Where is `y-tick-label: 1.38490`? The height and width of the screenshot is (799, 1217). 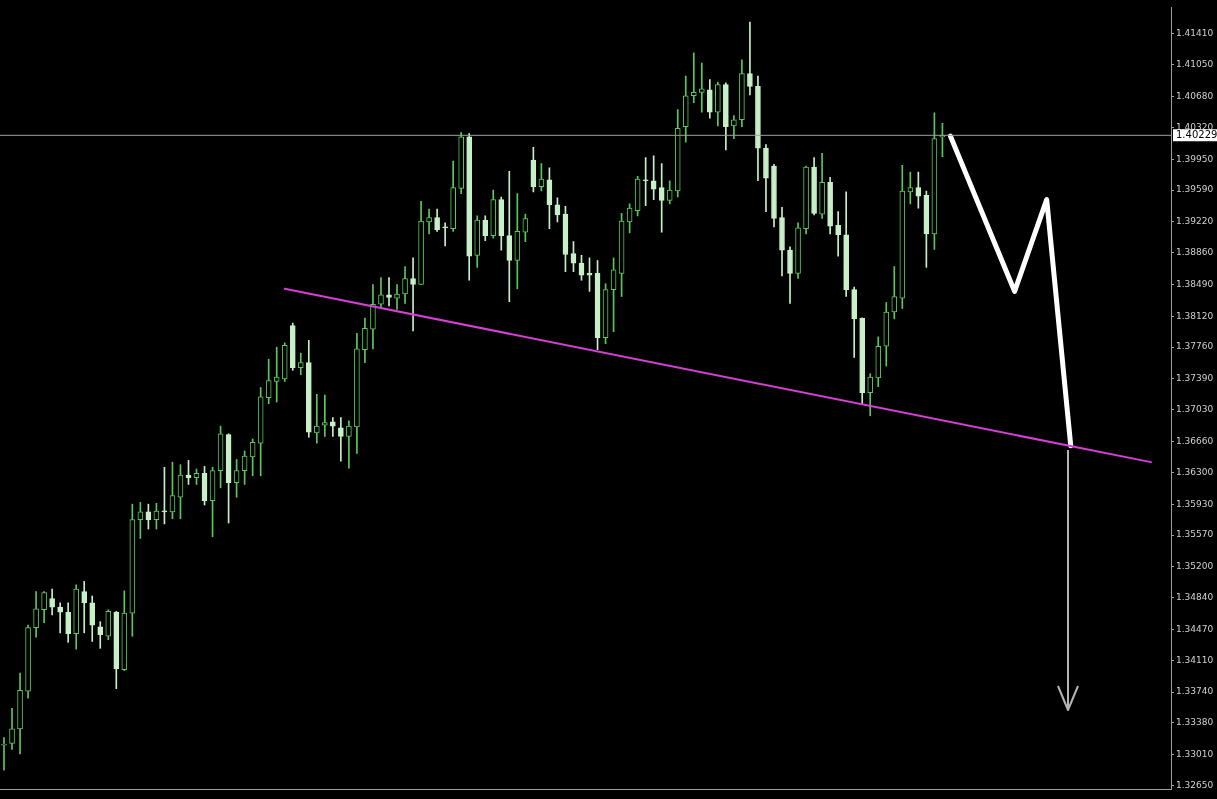 y-tick-label: 1.38490 is located at coordinates (1195, 283).